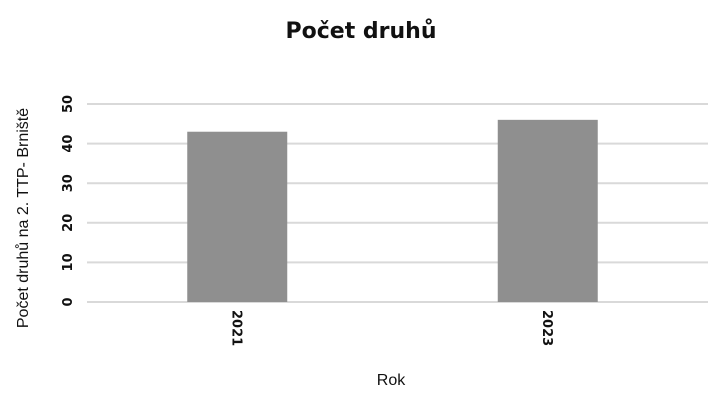 The height and width of the screenshot is (417, 708). Describe the element at coordinates (391, 328) in the screenshot. I see `x-tick-labels: 2021 2023` at that location.